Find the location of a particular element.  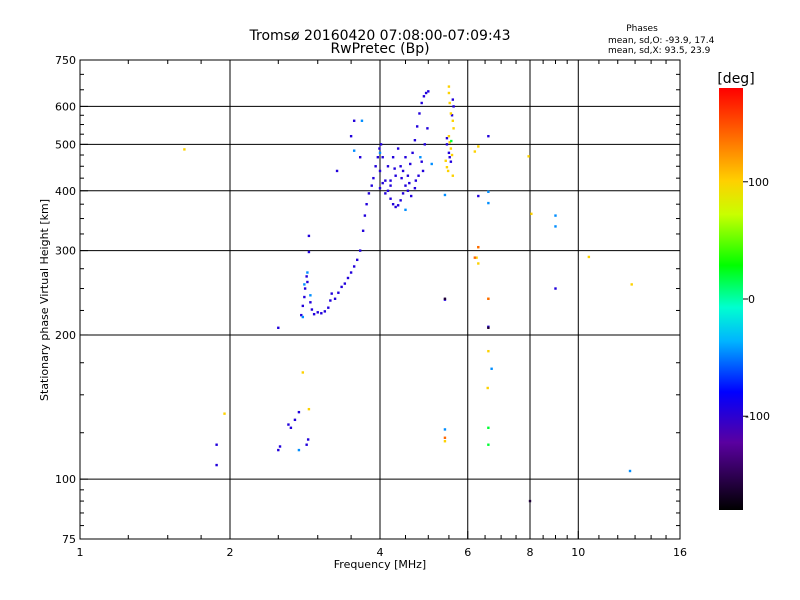

y-tick-label: 750 is located at coordinates (65, 60).